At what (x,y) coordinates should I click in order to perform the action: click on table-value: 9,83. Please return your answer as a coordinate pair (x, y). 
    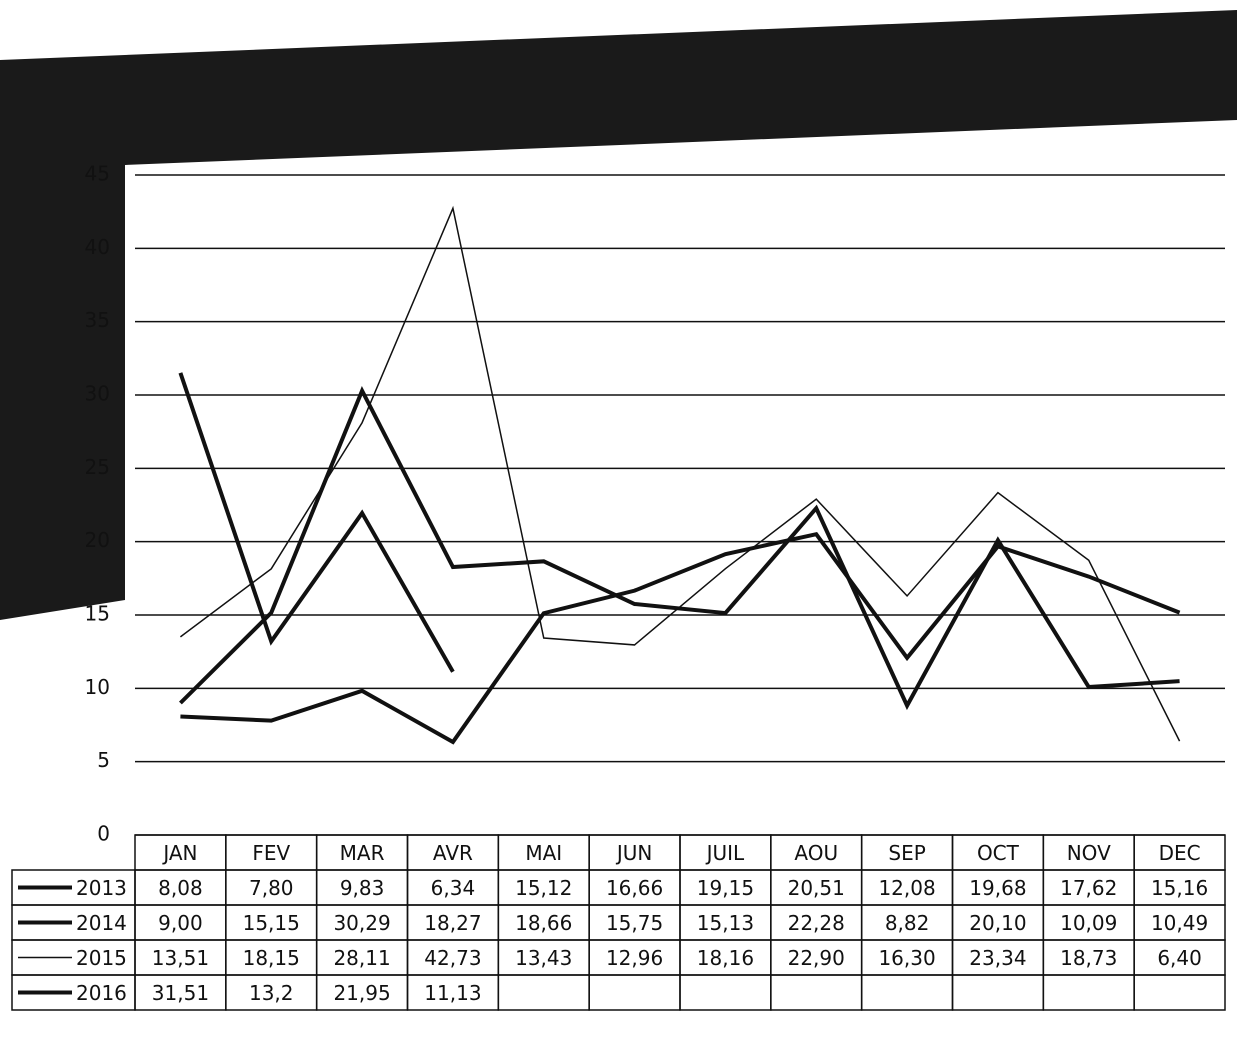
    Looking at the image, I should click on (362, 888).